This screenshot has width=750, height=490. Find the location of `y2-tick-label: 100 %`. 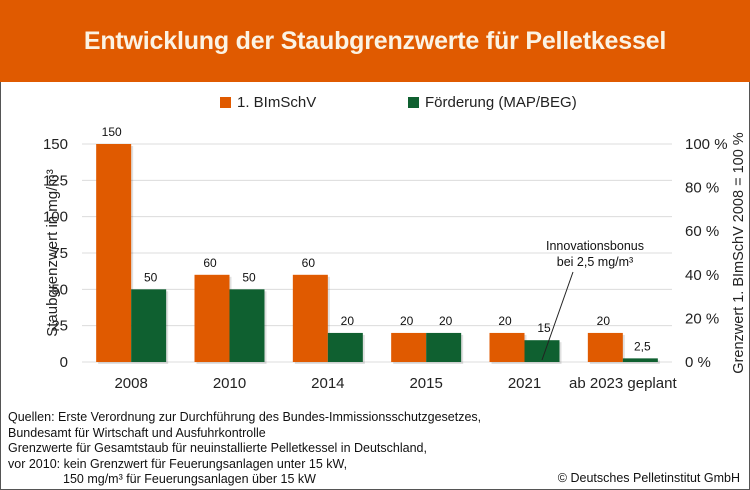

y2-tick-label: 100 % is located at coordinates (706, 144).